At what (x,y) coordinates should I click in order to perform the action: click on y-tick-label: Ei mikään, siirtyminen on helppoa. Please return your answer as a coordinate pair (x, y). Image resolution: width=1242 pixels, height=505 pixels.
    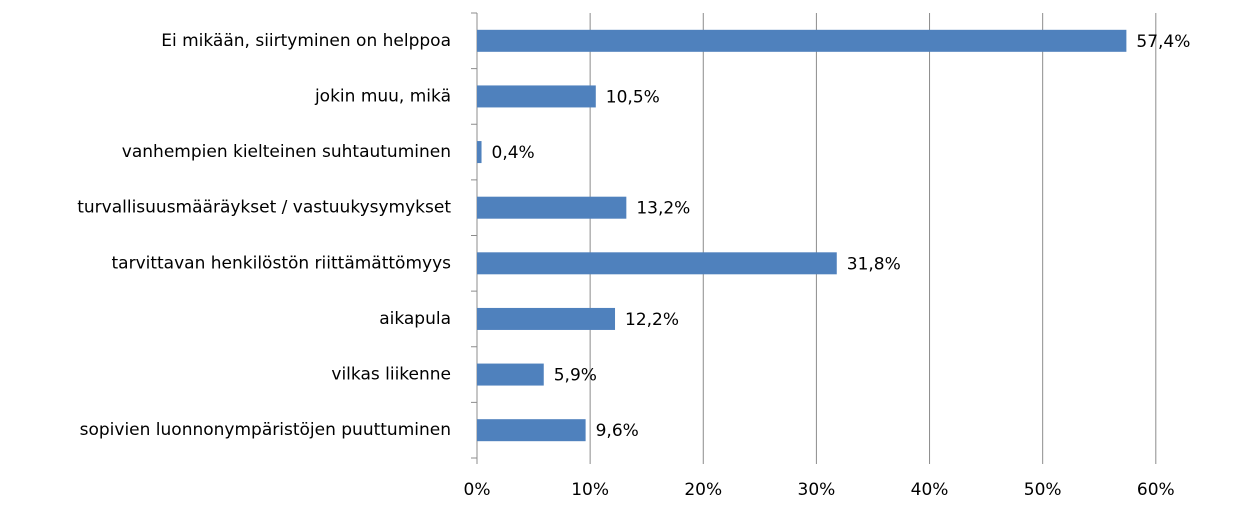
    Looking at the image, I should click on (306, 41).